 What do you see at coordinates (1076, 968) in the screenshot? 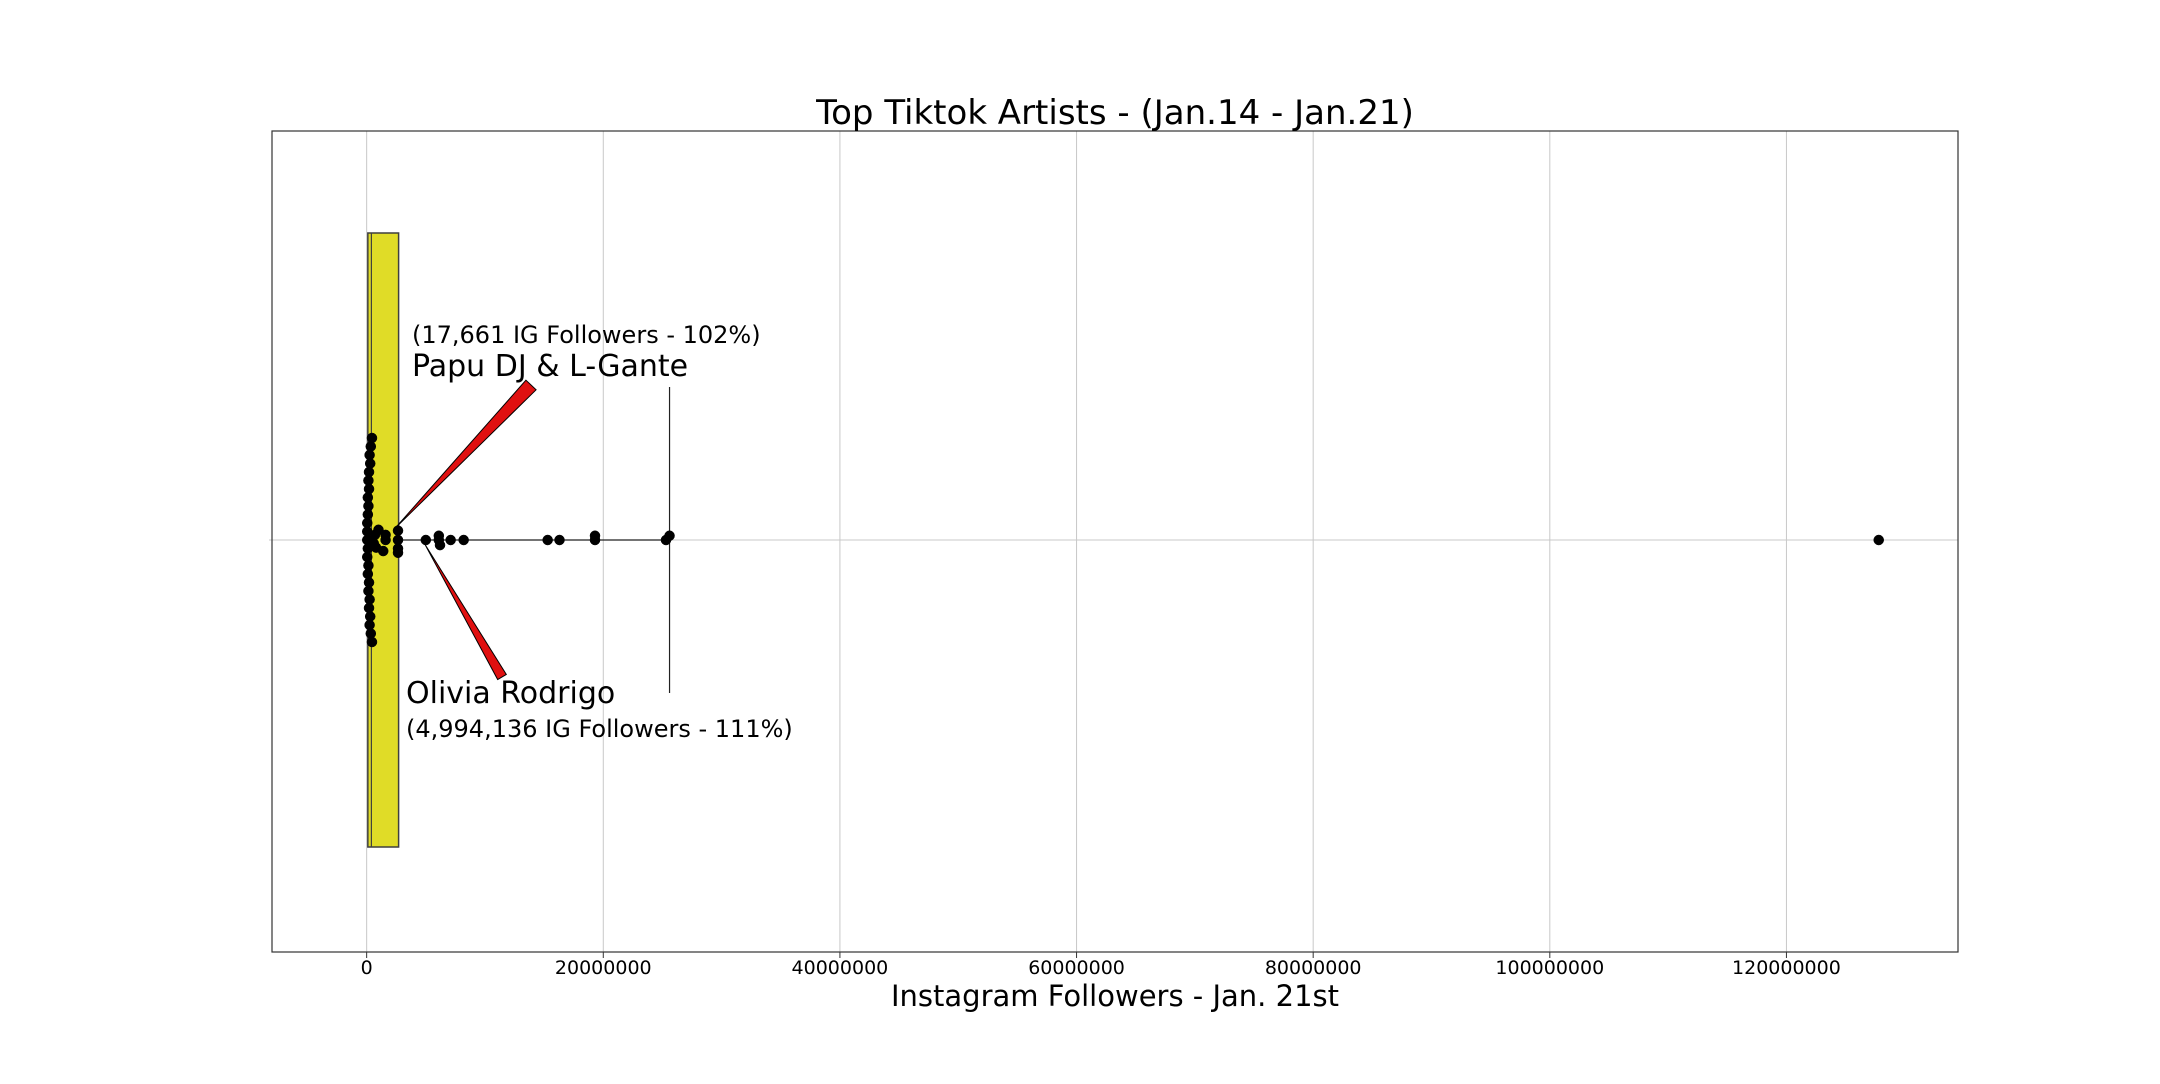
I see `x-tick-label: 60000000` at bounding box center [1076, 968].